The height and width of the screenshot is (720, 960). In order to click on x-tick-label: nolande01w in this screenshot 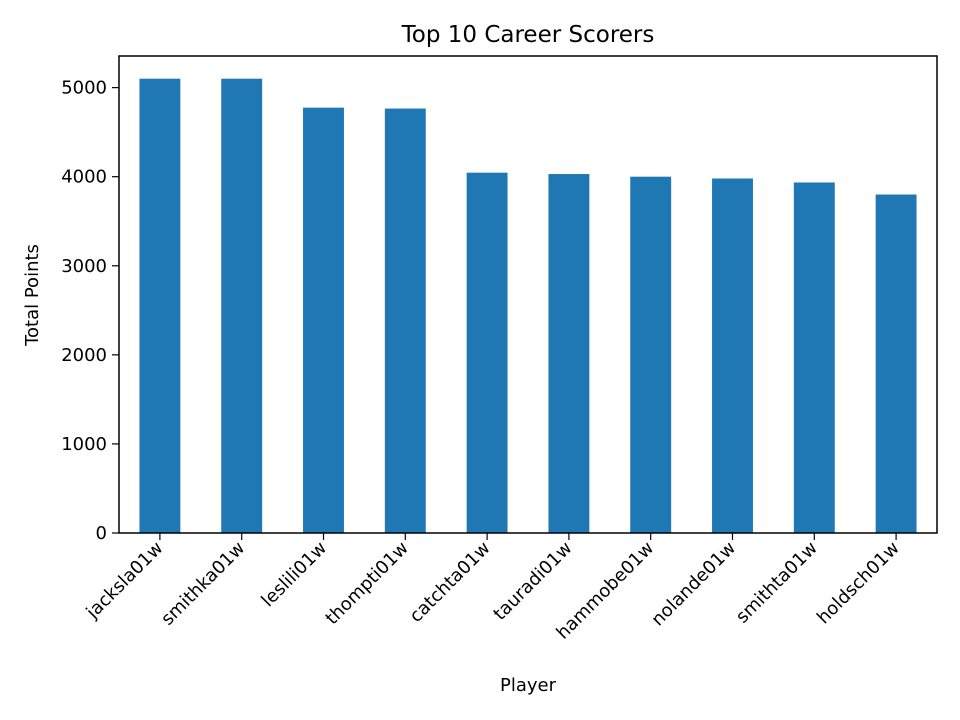, I will do `click(693, 584)`.